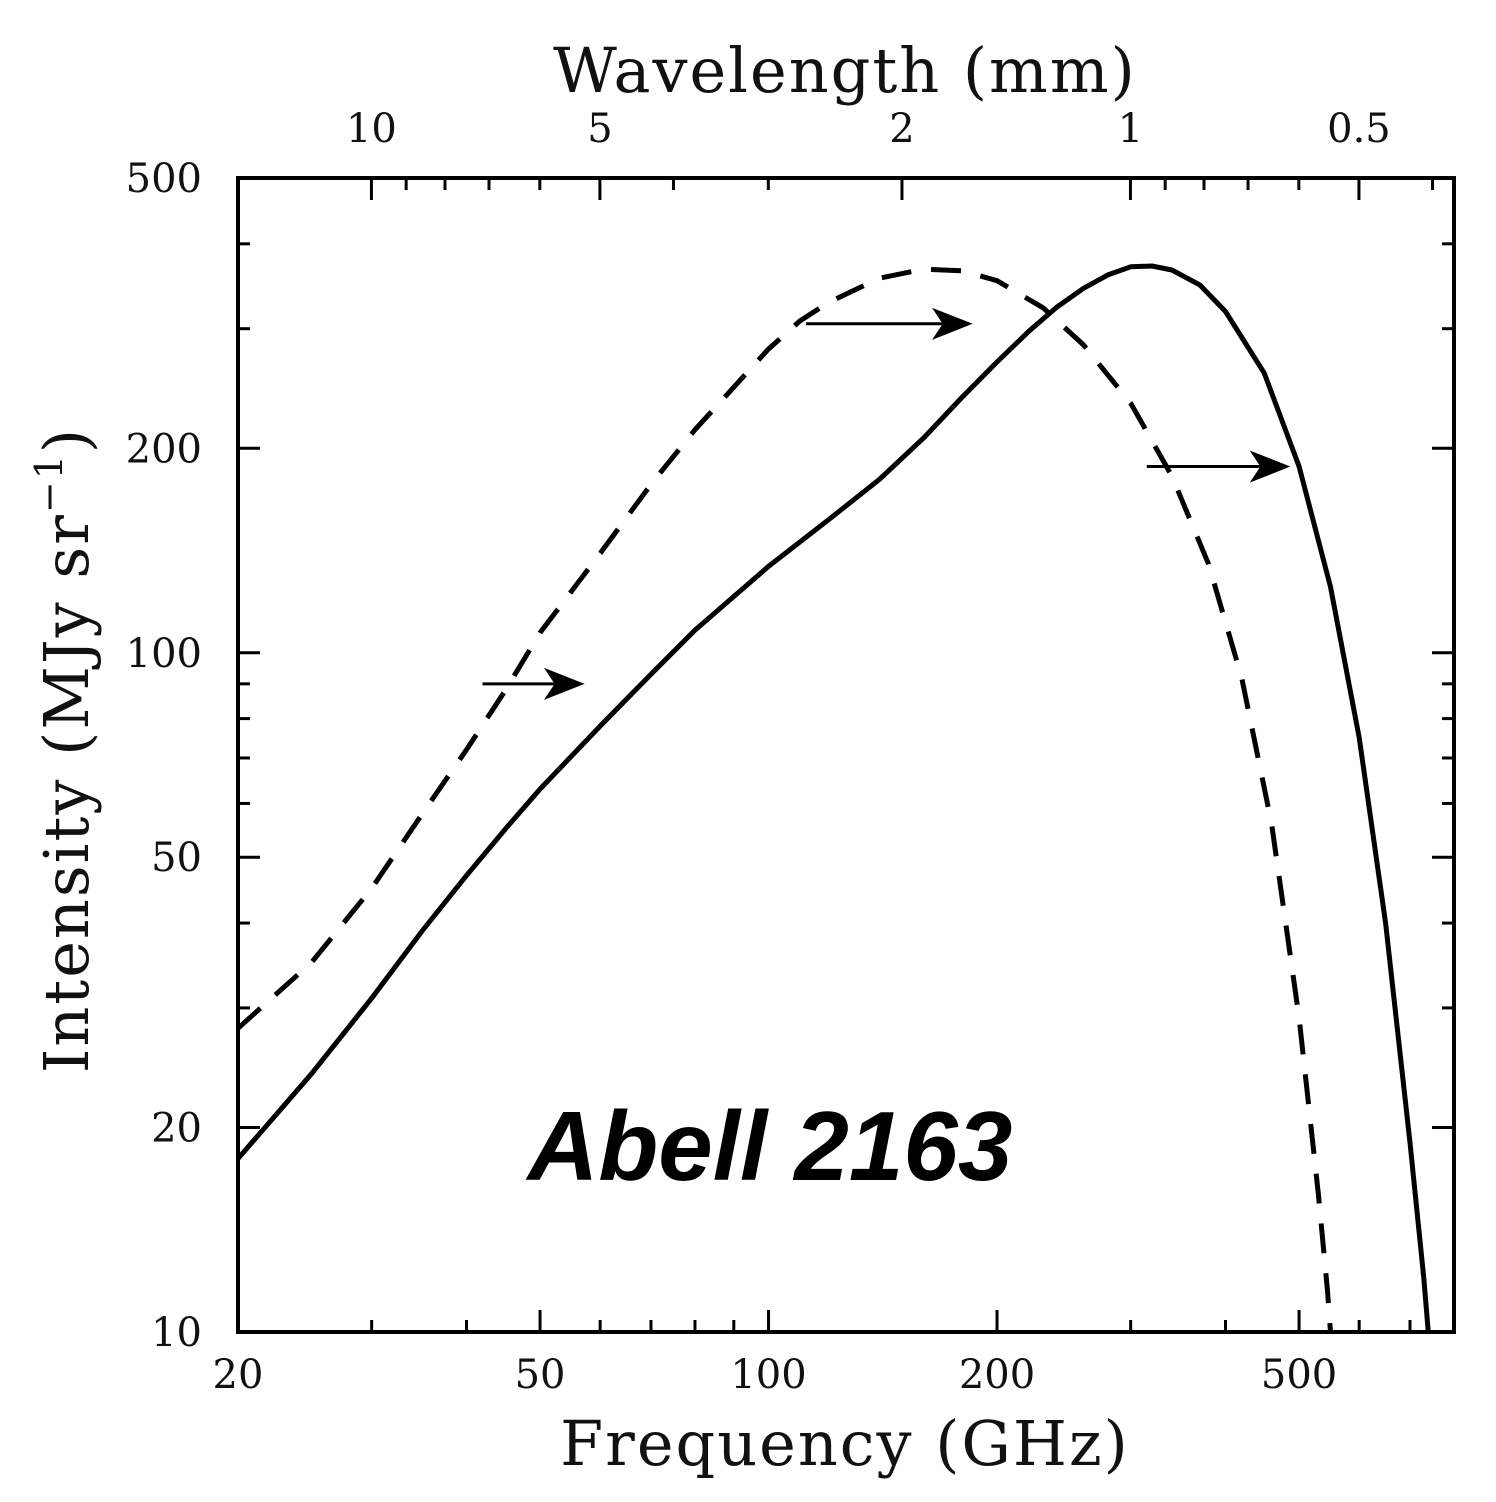 The height and width of the screenshot is (1502, 1496). What do you see at coordinates (886, 503) in the screenshot?
I see `arrow-layer` at bounding box center [886, 503].